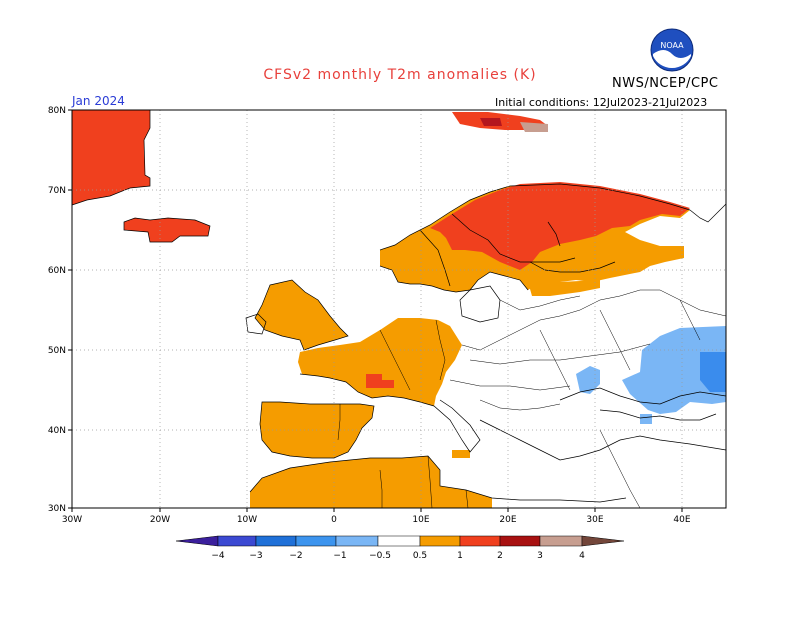 The height and width of the screenshot is (618, 800). I want to click on anomaly-sicily, so click(461, 454).